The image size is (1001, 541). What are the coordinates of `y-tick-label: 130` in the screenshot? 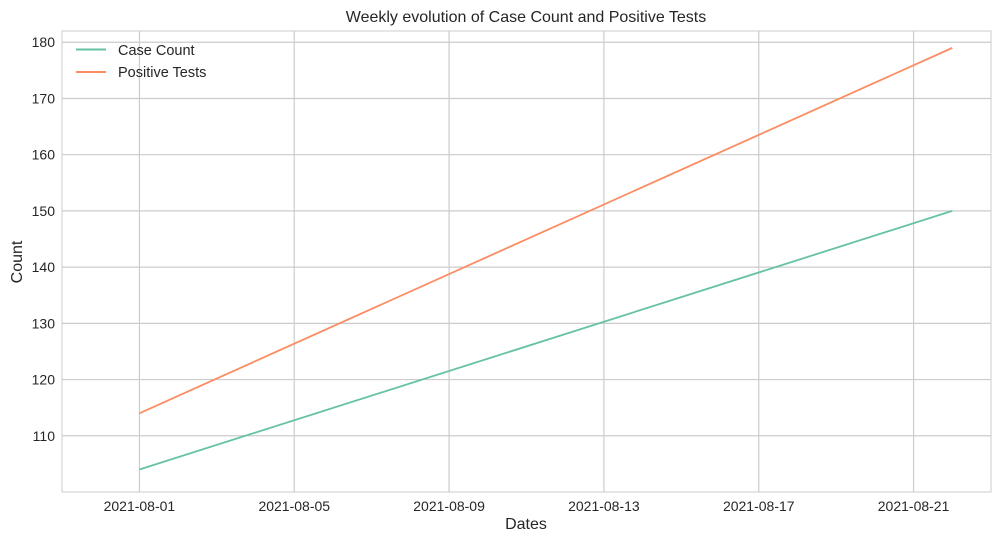 It's located at (44, 323).